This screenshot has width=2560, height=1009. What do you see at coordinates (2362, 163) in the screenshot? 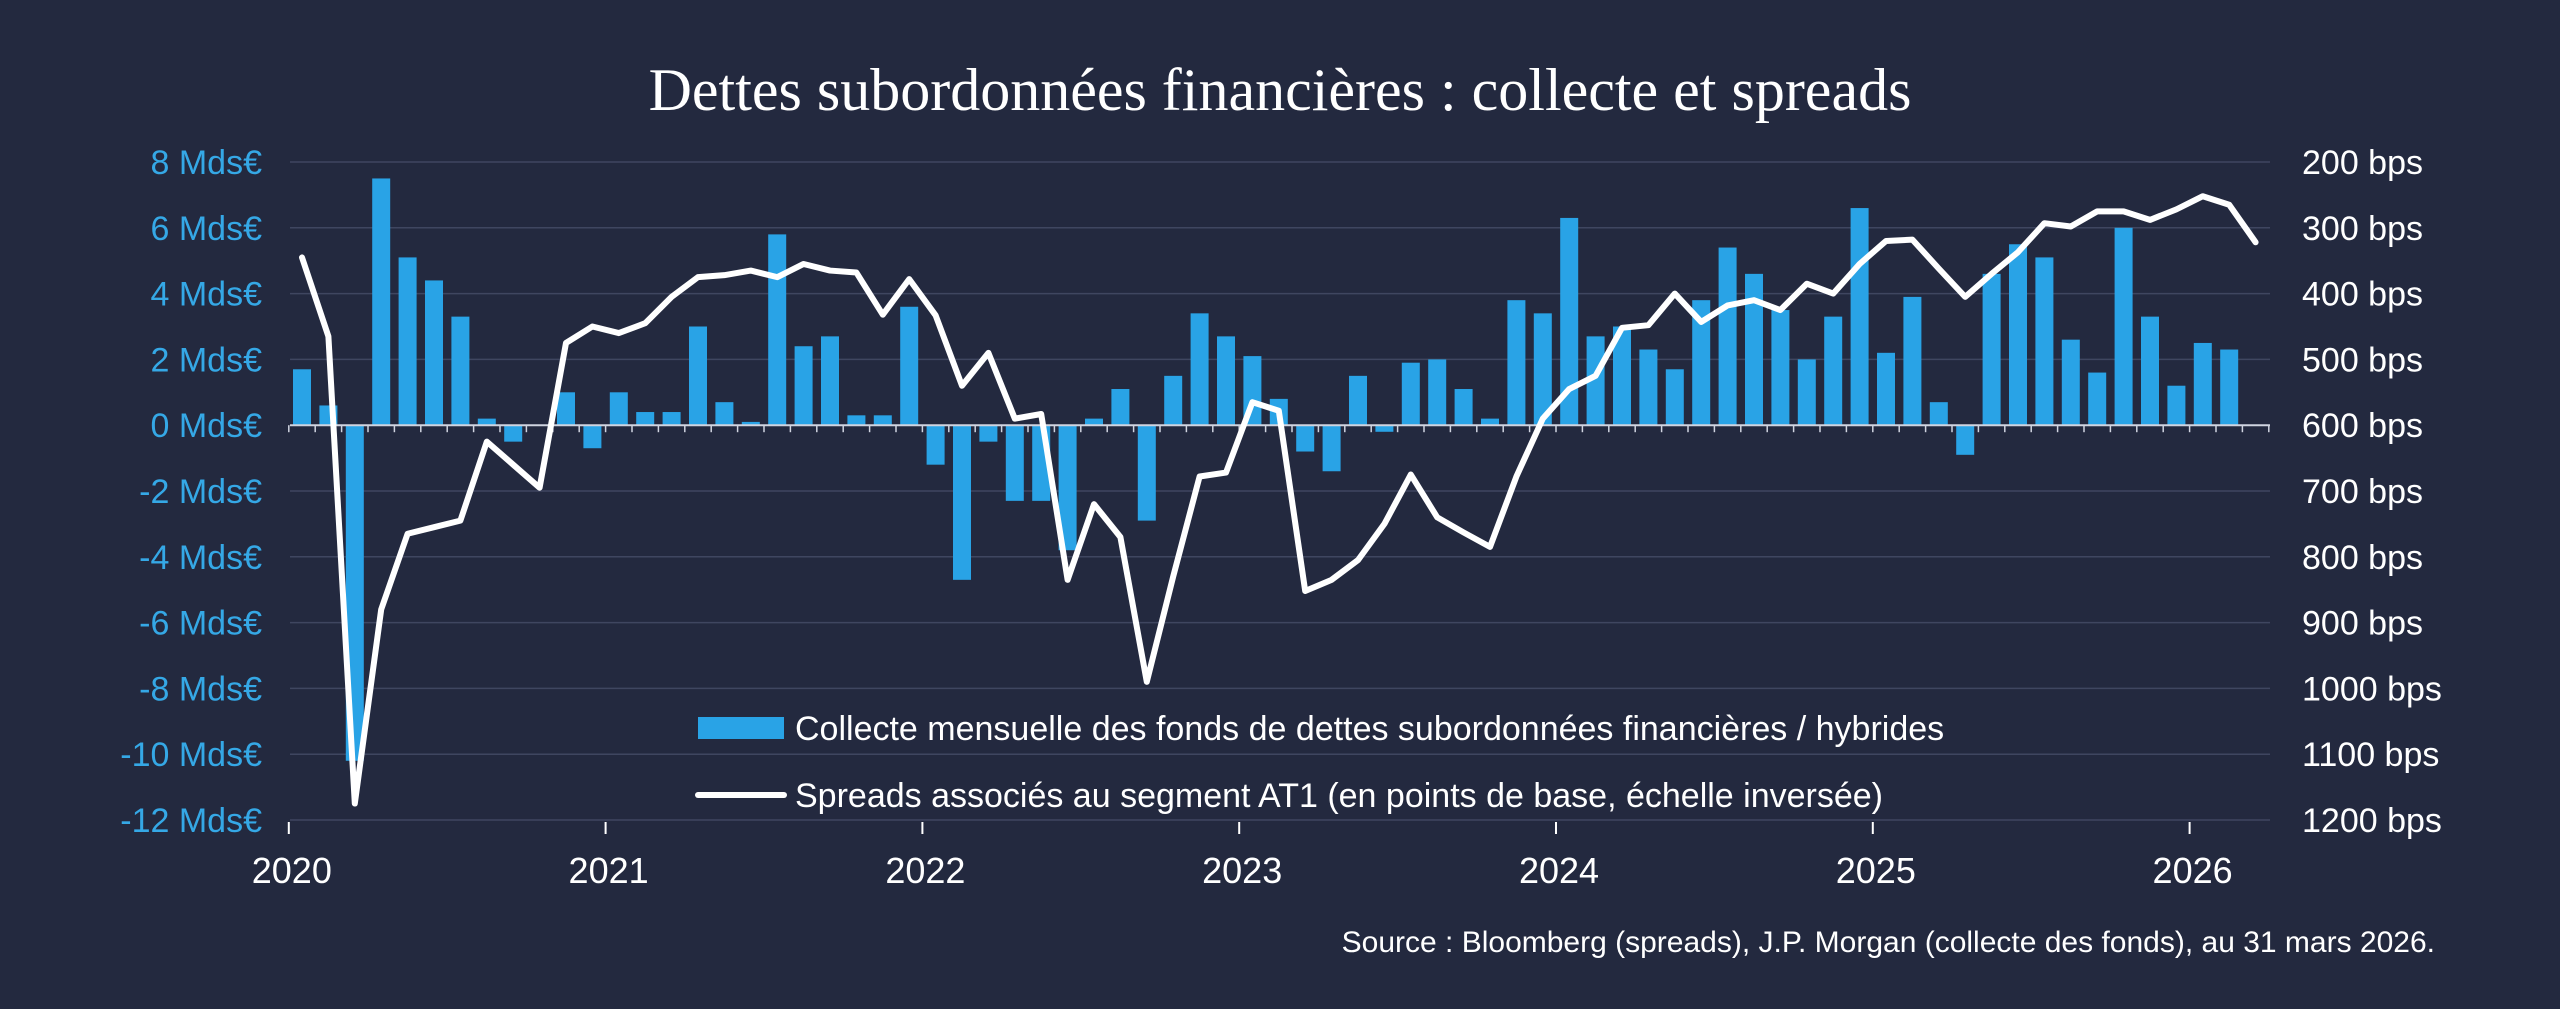
I see `y-right-tick-label: 200 bps` at bounding box center [2362, 163].